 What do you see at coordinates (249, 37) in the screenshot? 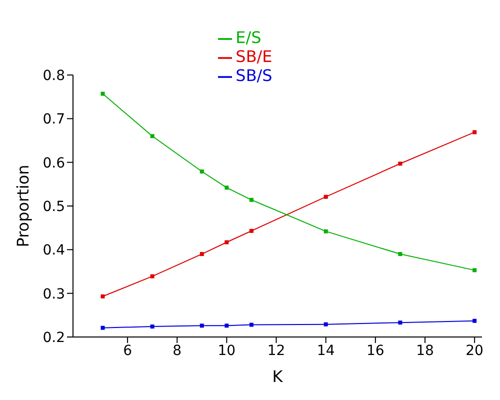
I see `legend-label: E/S` at bounding box center [249, 37].